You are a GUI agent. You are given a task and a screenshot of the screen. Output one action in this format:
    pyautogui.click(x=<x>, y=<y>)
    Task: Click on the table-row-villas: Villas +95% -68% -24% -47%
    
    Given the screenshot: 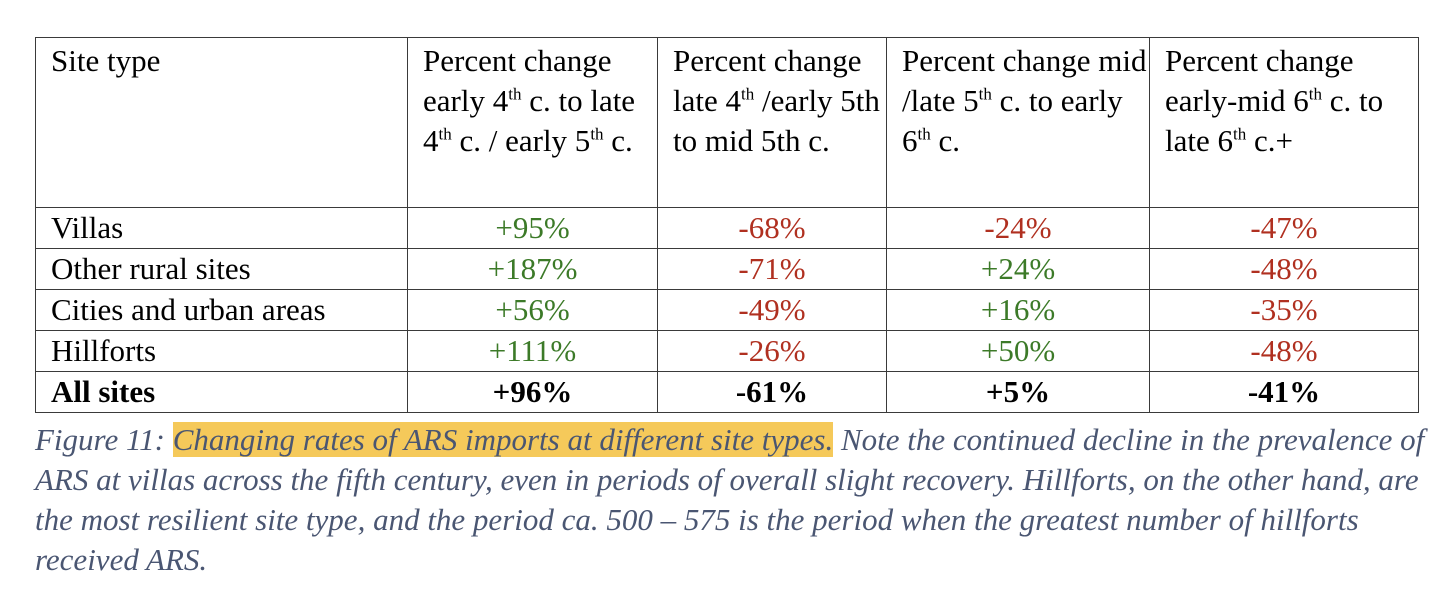 What is the action you would take?
    pyautogui.click(x=727, y=228)
    